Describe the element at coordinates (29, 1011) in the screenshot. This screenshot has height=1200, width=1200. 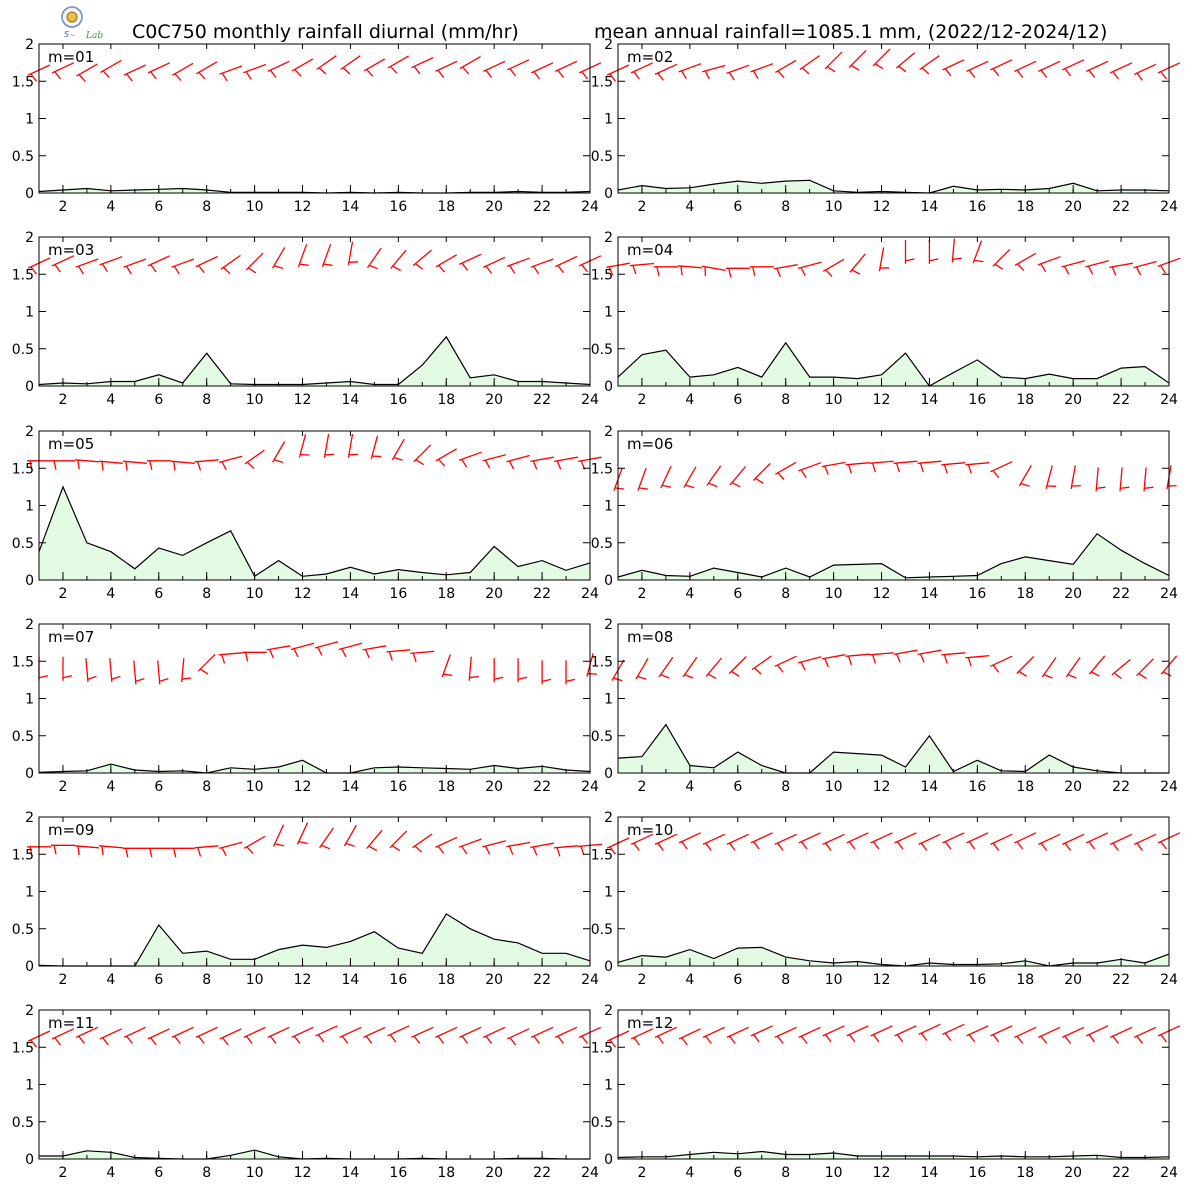
I see `y-tick-label: 2` at that location.